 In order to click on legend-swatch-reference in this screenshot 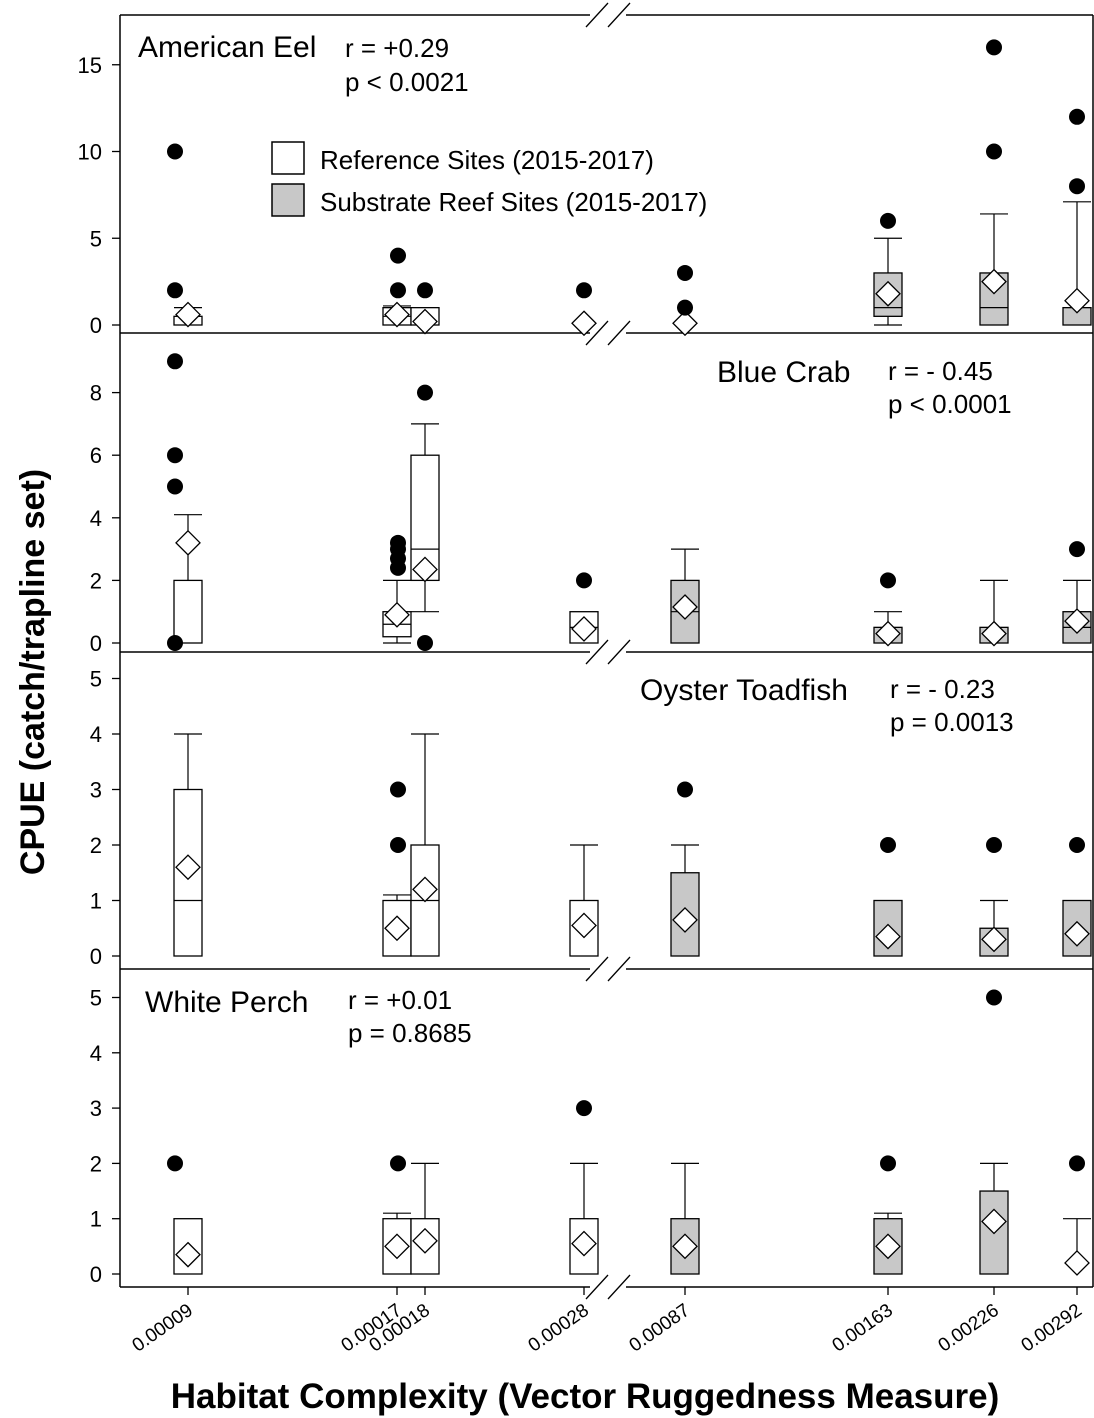, I will do `click(288, 158)`.